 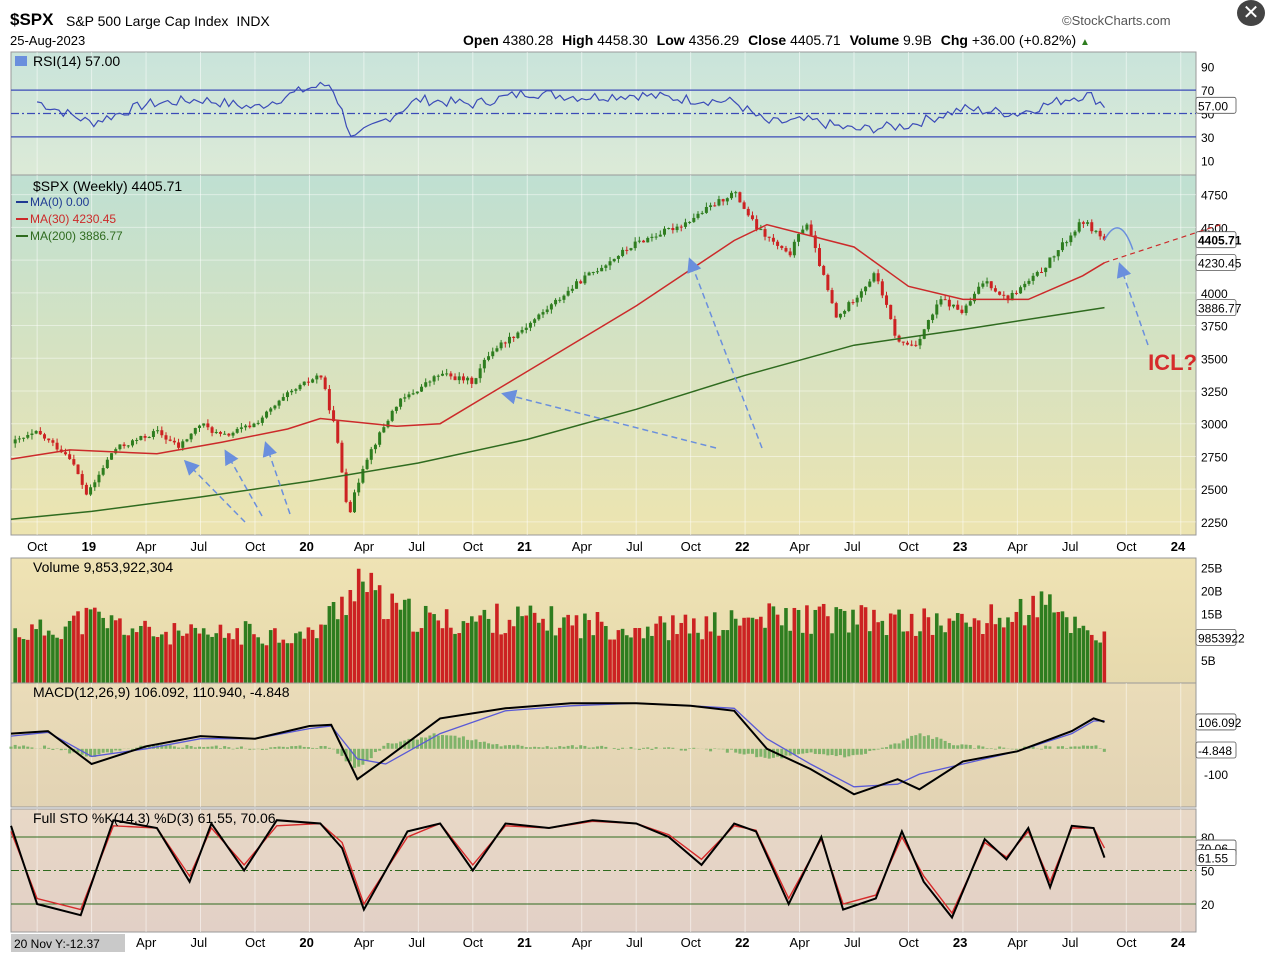 What do you see at coordinates (199, 546) in the screenshot?
I see `x-tick-3: Jul` at bounding box center [199, 546].